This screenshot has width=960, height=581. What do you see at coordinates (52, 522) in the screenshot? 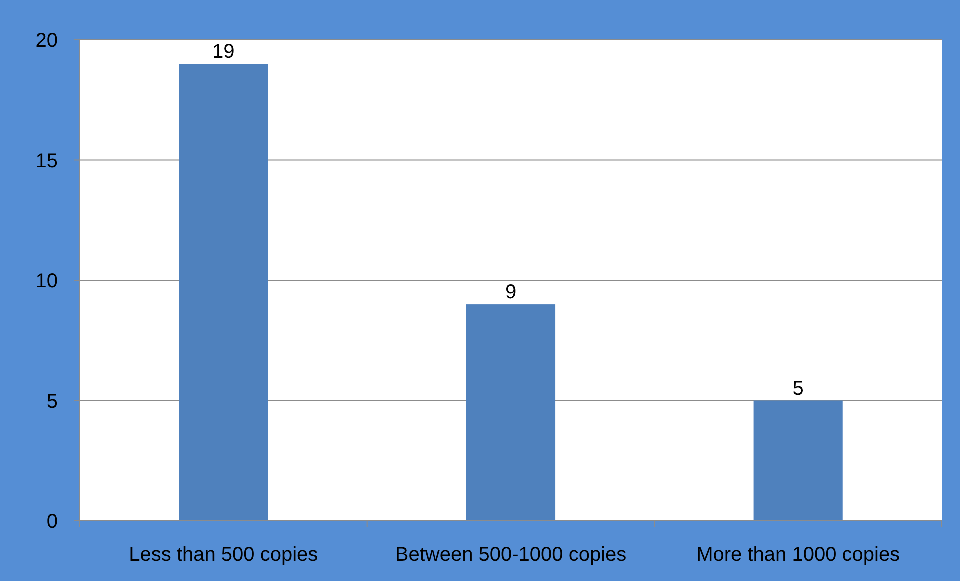
I see `y-tick-label: 0` at bounding box center [52, 522].